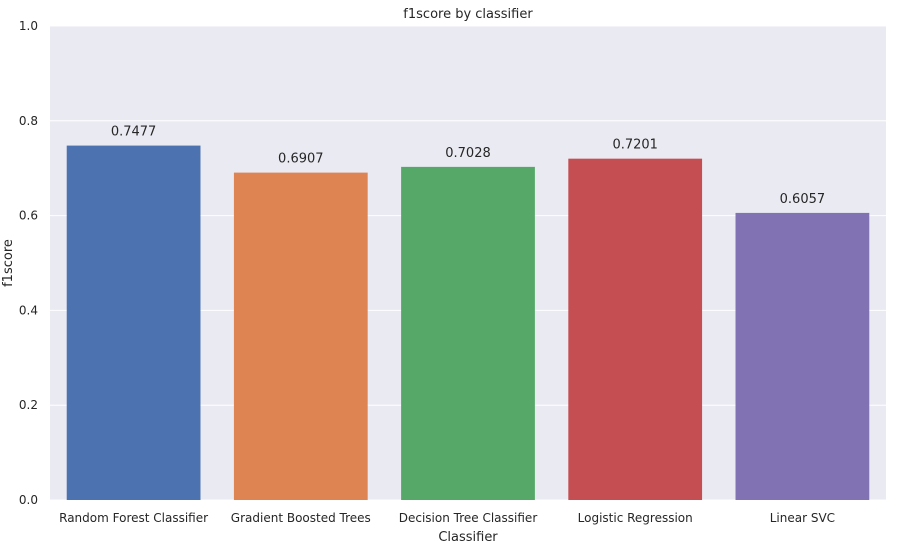  What do you see at coordinates (803, 199) in the screenshot?
I see `bar-value-label: 0.6057` at bounding box center [803, 199].